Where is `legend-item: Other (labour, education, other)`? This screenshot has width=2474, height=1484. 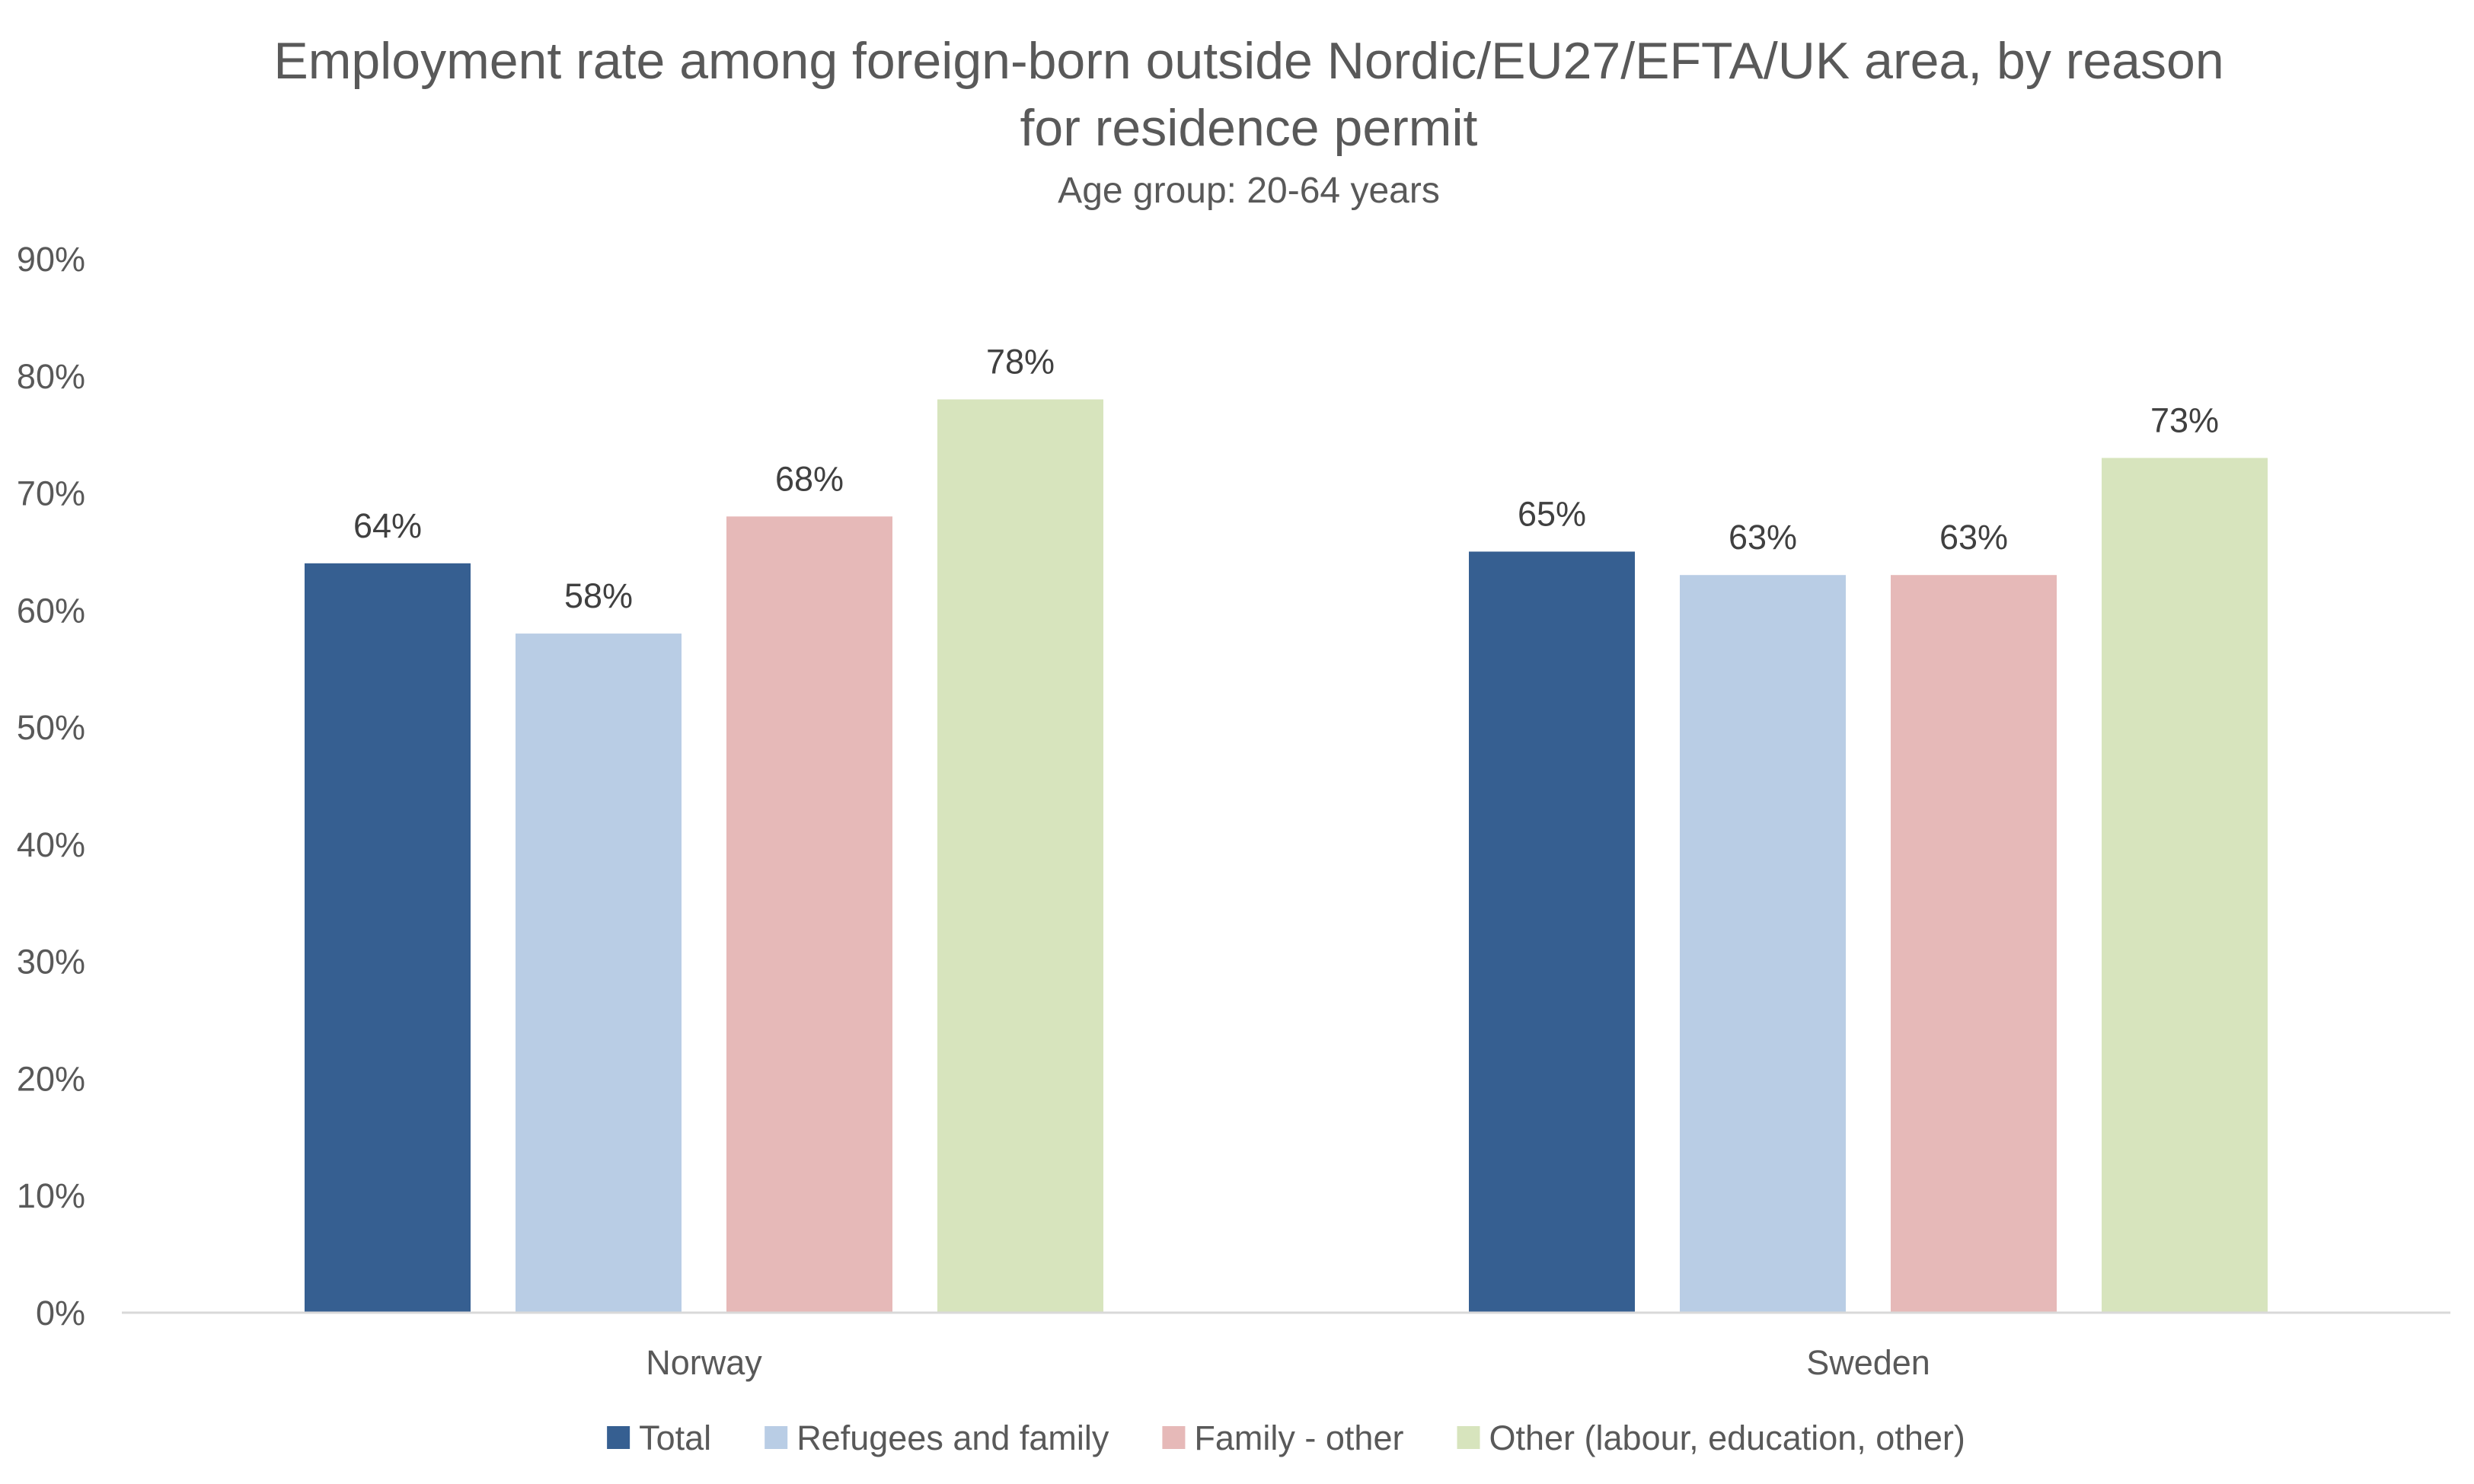 legend-item: Other (labour, education, other) is located at coordinates (1711, 1438).